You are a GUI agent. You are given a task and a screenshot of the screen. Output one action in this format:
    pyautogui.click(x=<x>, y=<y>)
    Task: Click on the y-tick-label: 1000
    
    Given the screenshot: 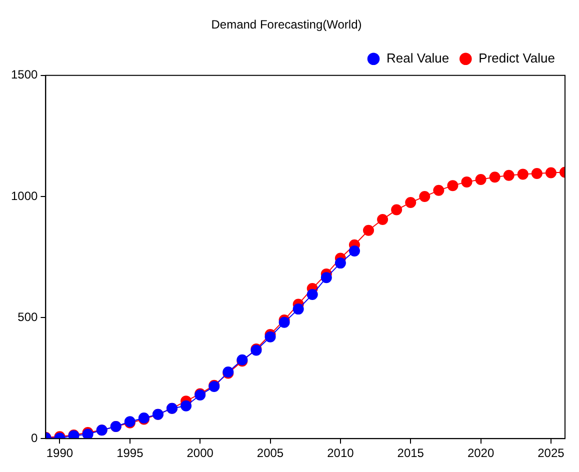 What is the action you would take?
    pyautogui.click(x=24, y=195)
    